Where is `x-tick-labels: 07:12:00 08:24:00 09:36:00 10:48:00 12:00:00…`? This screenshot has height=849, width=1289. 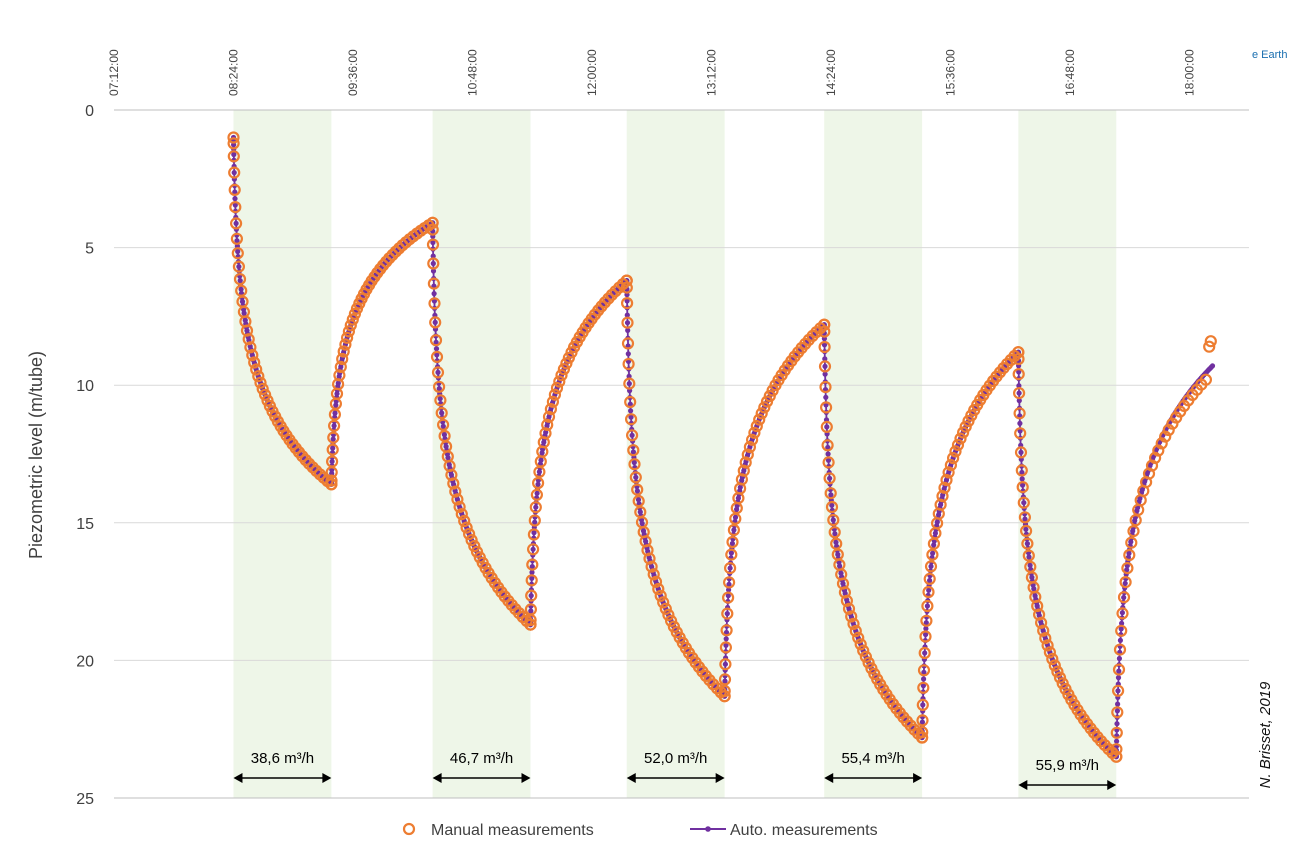 x-tick-labels: 07:12:00 08:24:00 09:36:00 10:48:00 12:00:00… is located at coordinates (651, 72).